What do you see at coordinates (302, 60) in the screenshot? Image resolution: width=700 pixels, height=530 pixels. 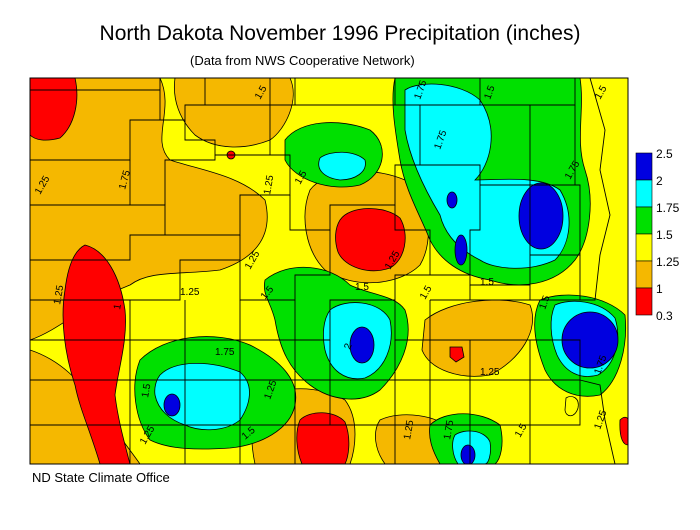 I see `map-subtitle: (Data from NWS Cooperative Network)` at bounding box center [302, 60].